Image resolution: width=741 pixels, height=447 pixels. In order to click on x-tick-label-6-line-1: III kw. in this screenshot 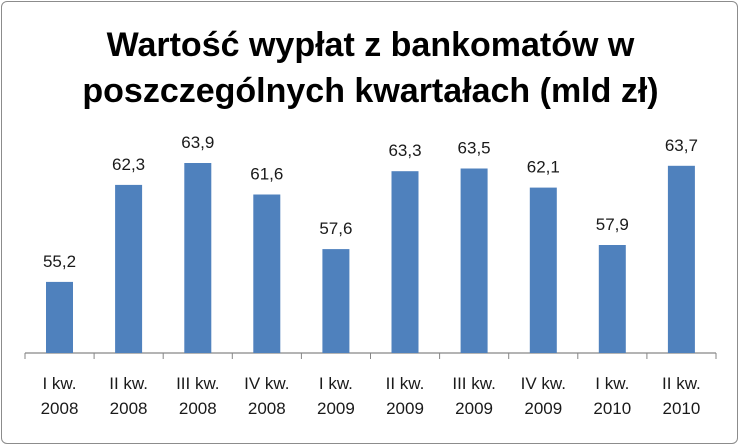, I will do `click(473, 383)`.